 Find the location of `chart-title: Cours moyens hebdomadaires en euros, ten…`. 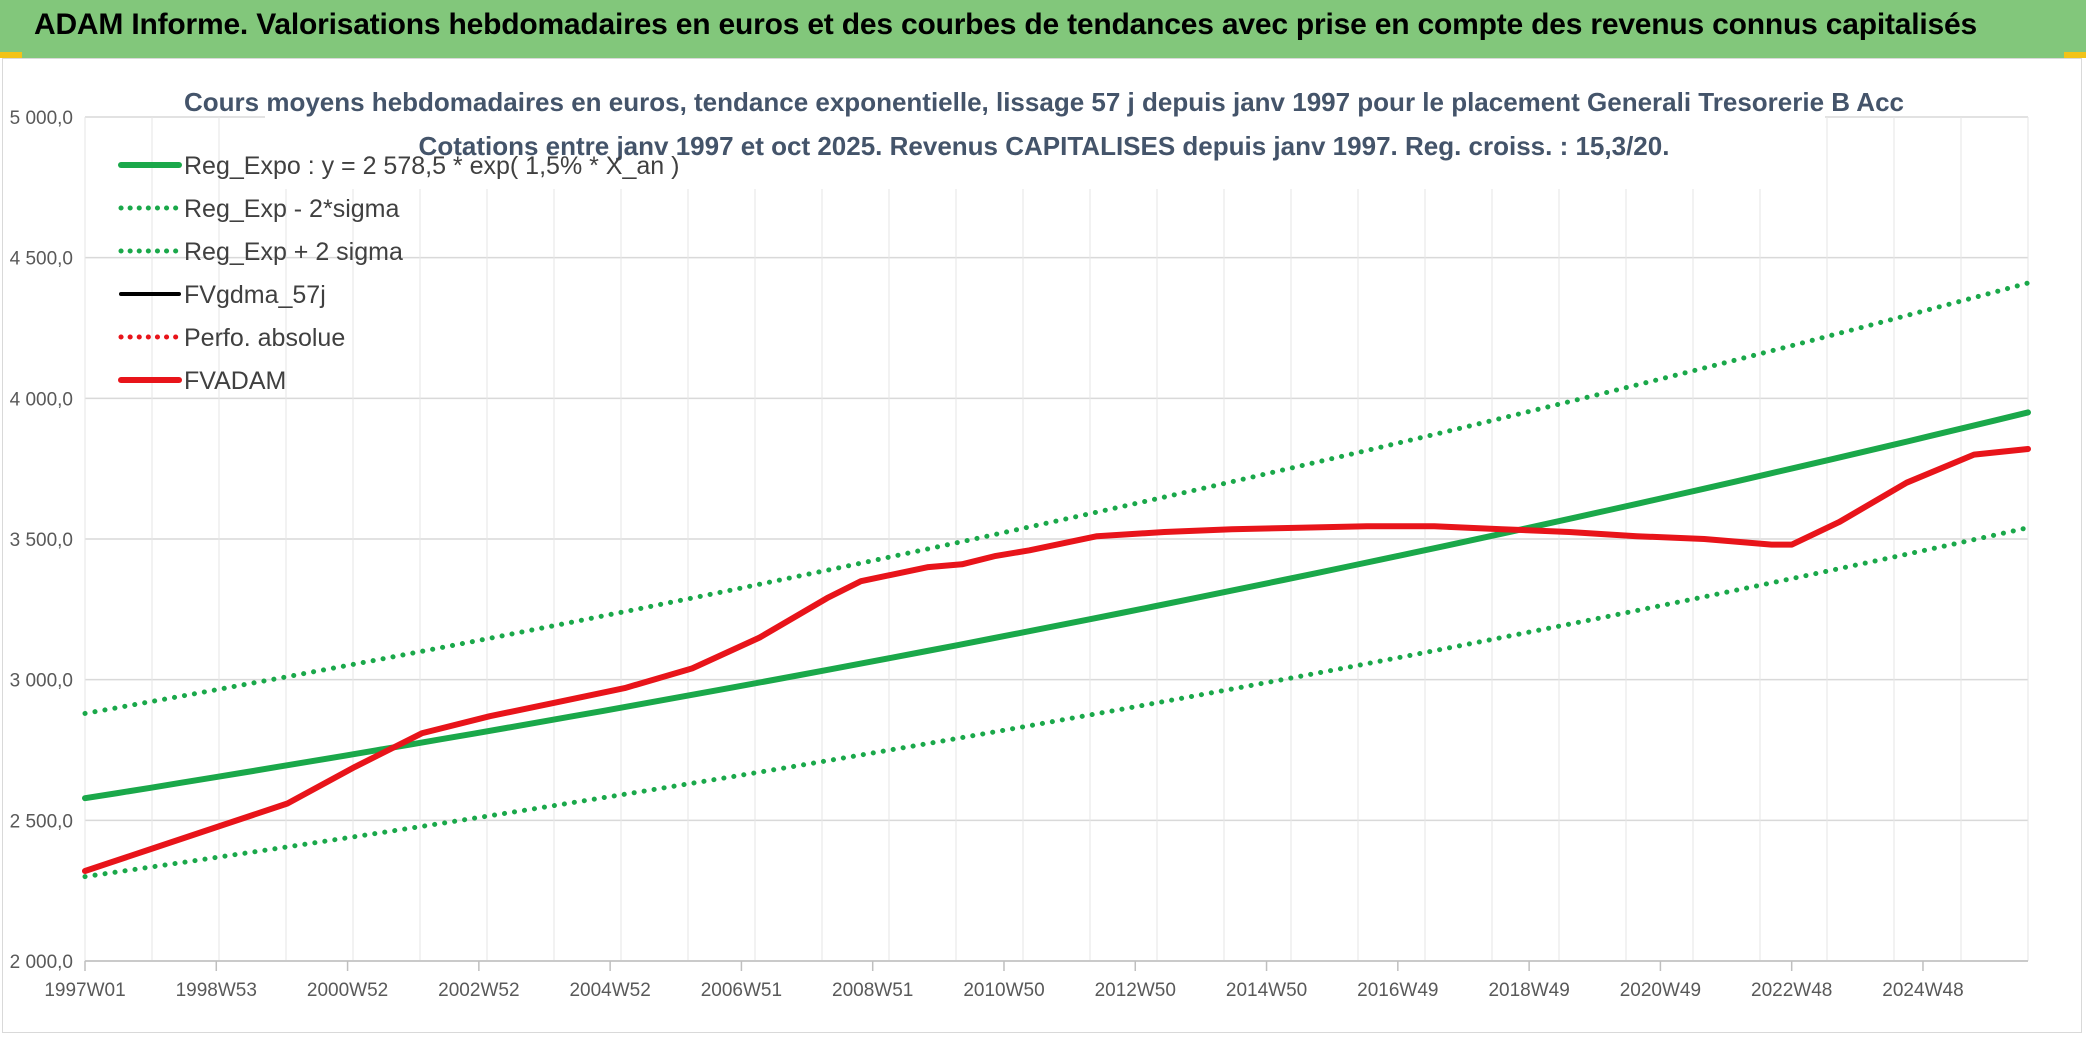

chart-title: Cours moyens hebdomadaires en euros, ten… is located at coordinates (1044, 102).